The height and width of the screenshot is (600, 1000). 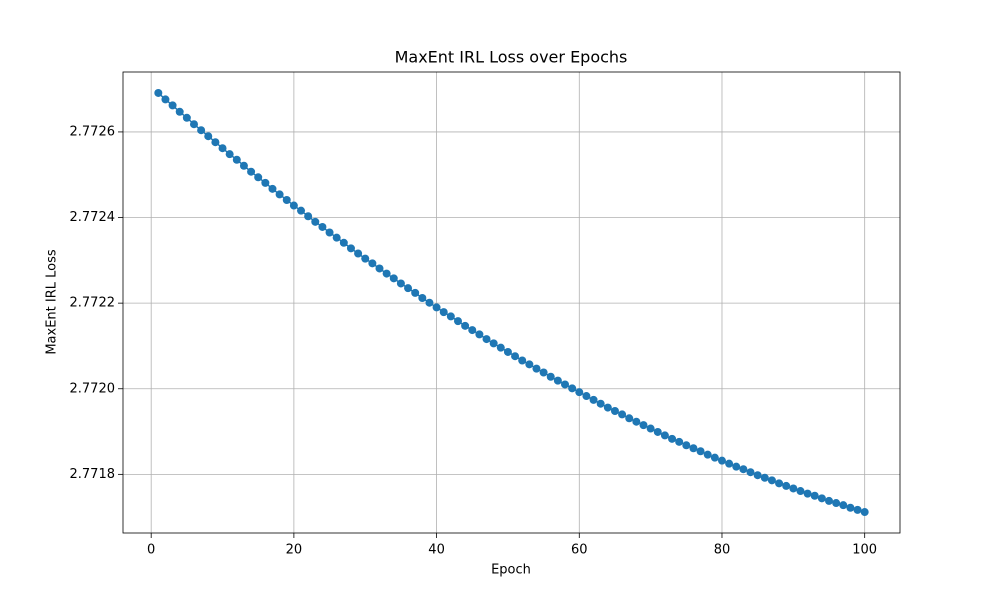 I want to click on x-tick-label: 100, so click(x=864, y=550).